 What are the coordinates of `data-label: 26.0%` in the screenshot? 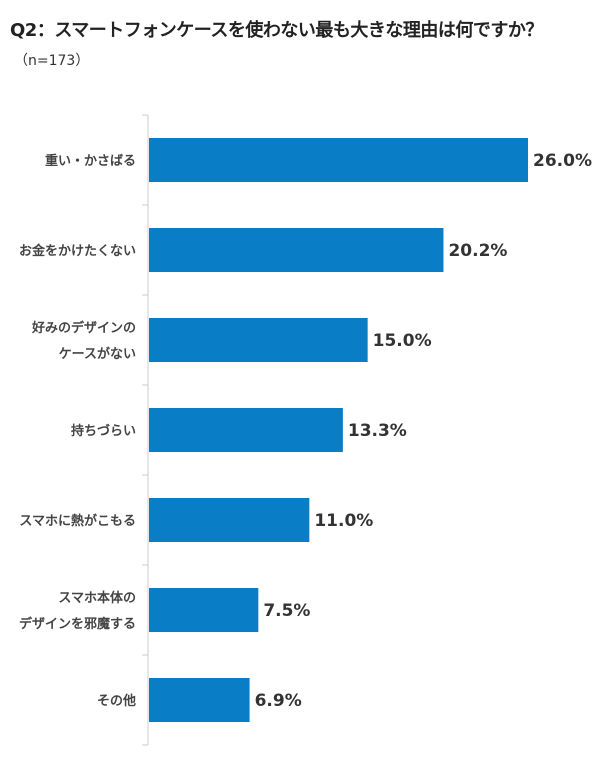 It's located at (562, 161).